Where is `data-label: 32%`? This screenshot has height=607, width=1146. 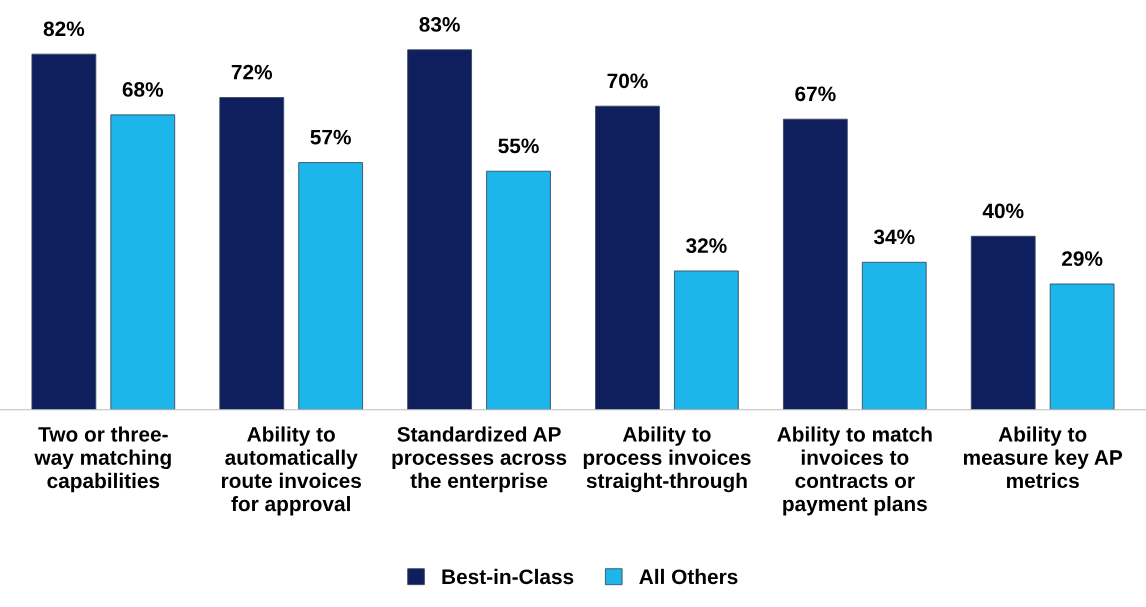
data-label: 32% is located at coordinates (706, 245).